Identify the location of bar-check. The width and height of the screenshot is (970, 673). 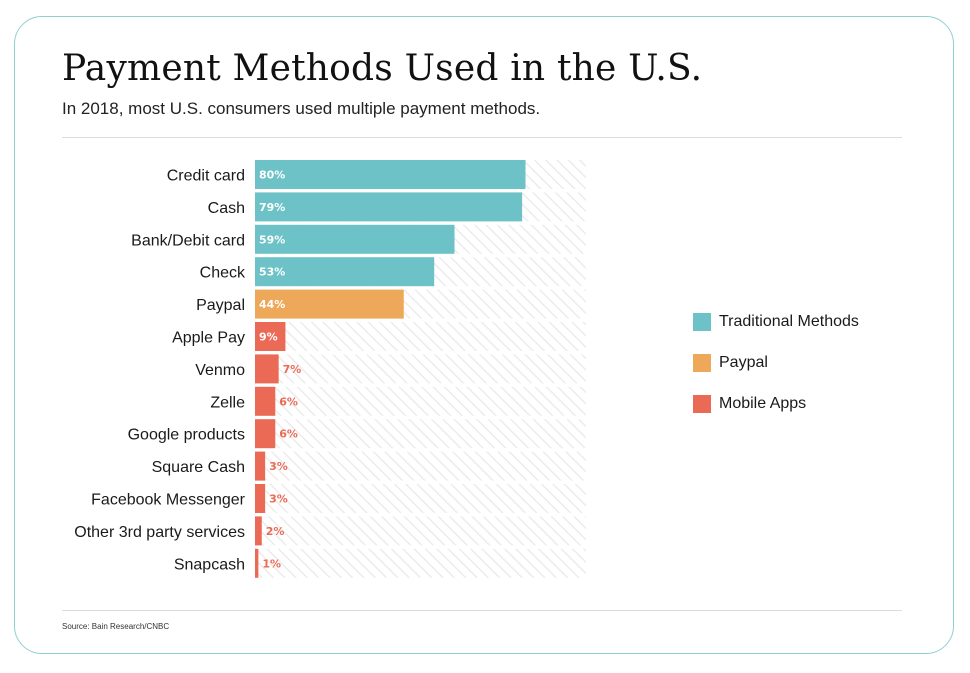
(345, 272).